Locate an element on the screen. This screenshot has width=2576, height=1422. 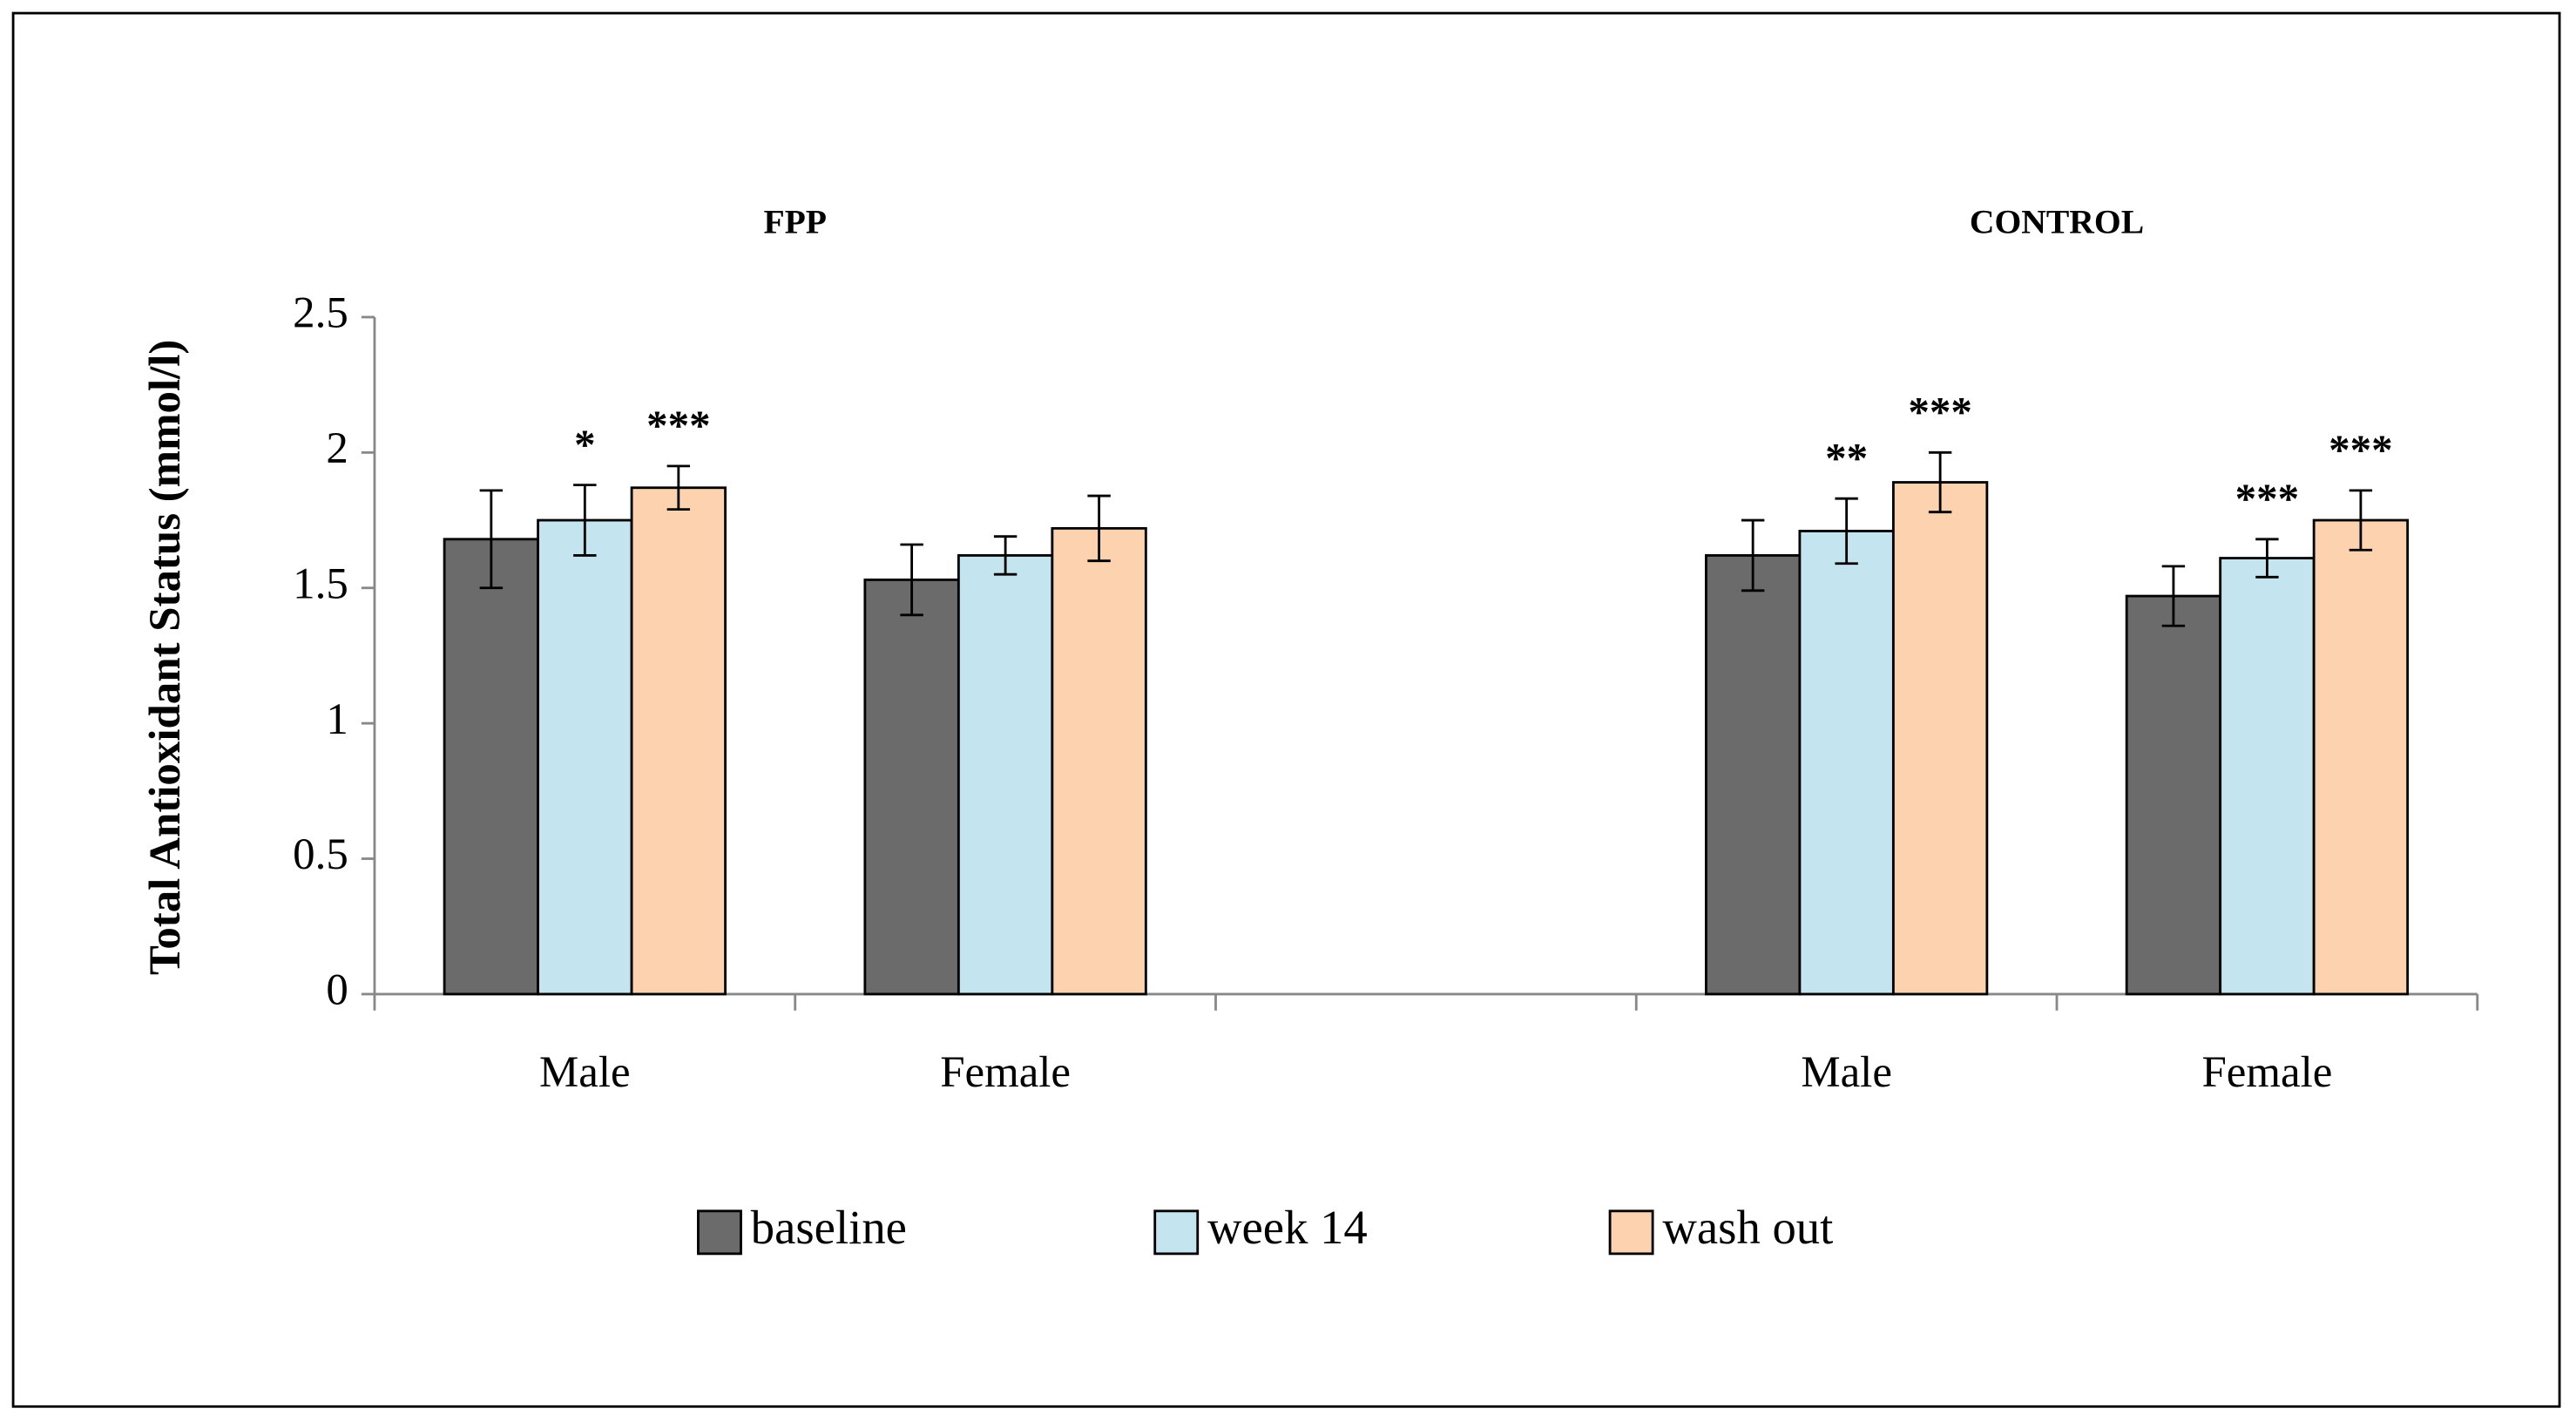
legend-label: baseline is located at coordinates (829, 1227).